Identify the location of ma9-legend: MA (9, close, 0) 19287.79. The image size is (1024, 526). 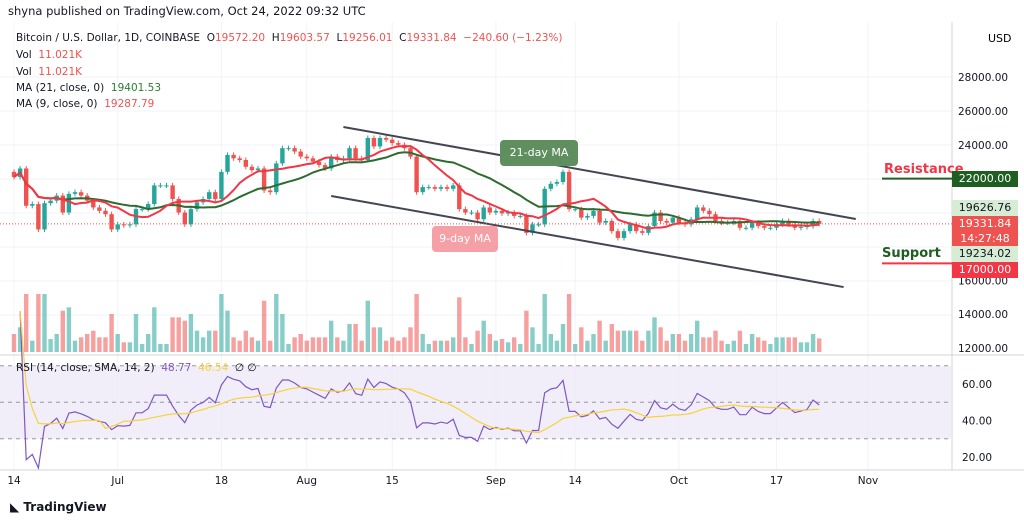
(85, 104).